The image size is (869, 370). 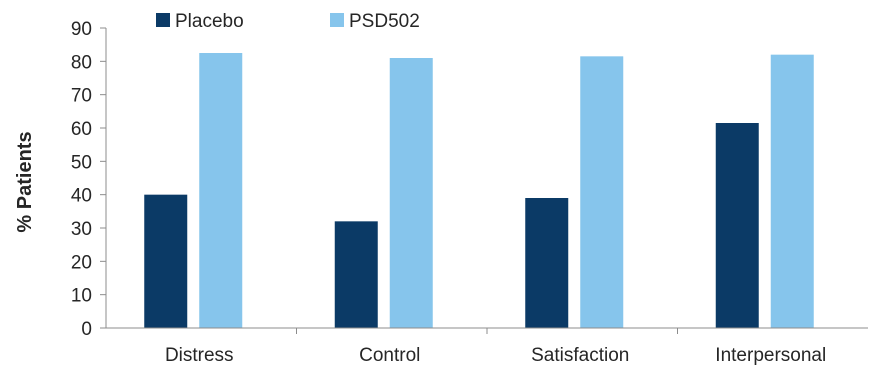 I want to click on bar-placebo-satisfaction, so click(x=547, y=263).